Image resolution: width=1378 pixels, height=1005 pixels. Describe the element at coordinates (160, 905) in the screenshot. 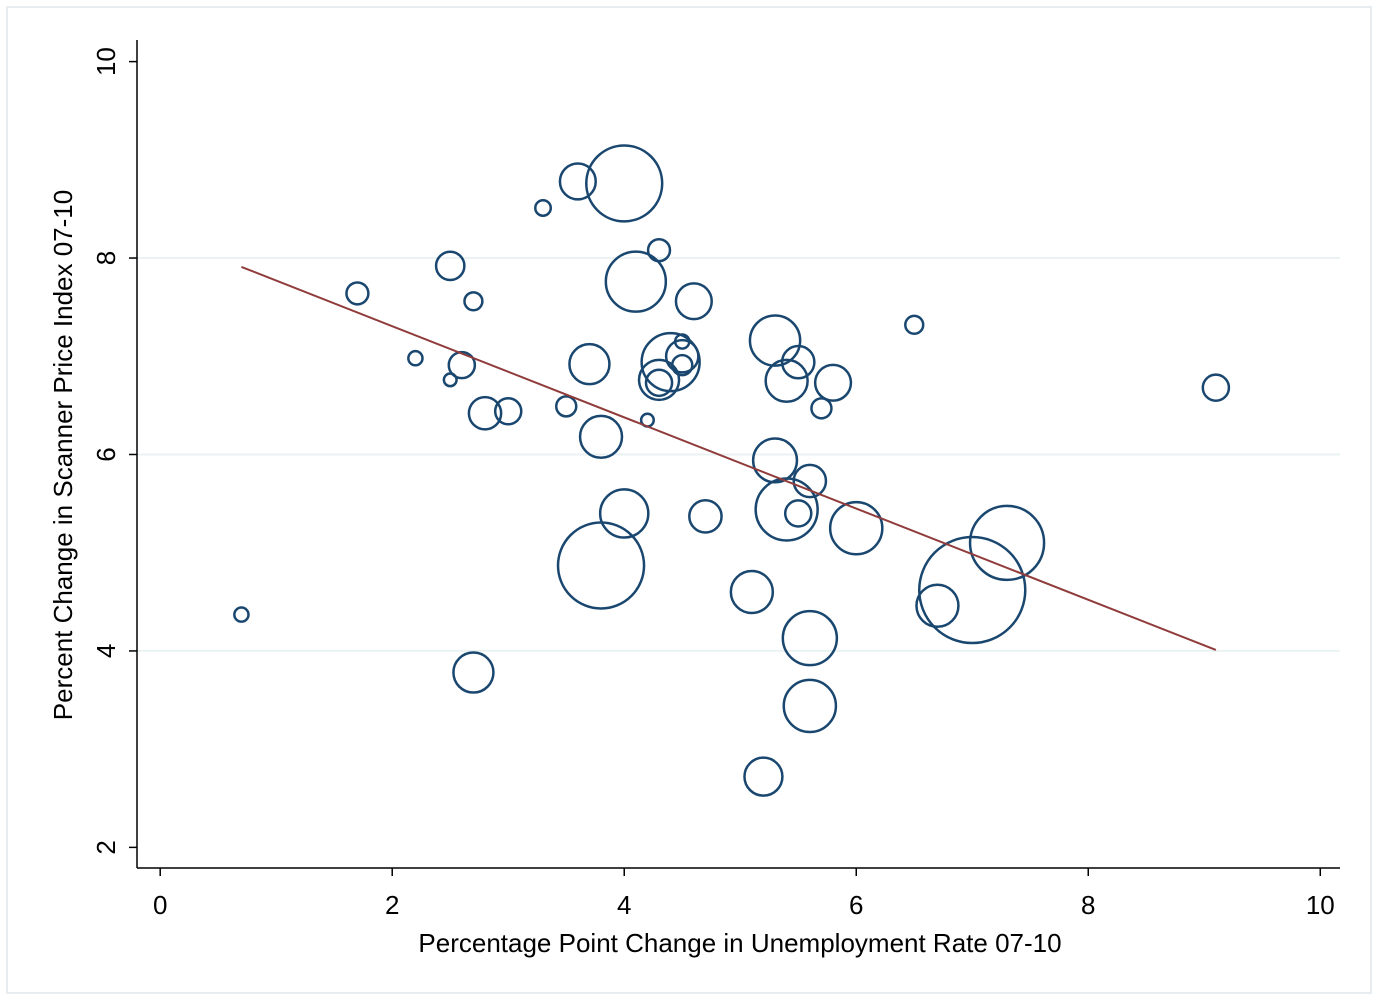

I see `x-tick-label: 0` at that location.